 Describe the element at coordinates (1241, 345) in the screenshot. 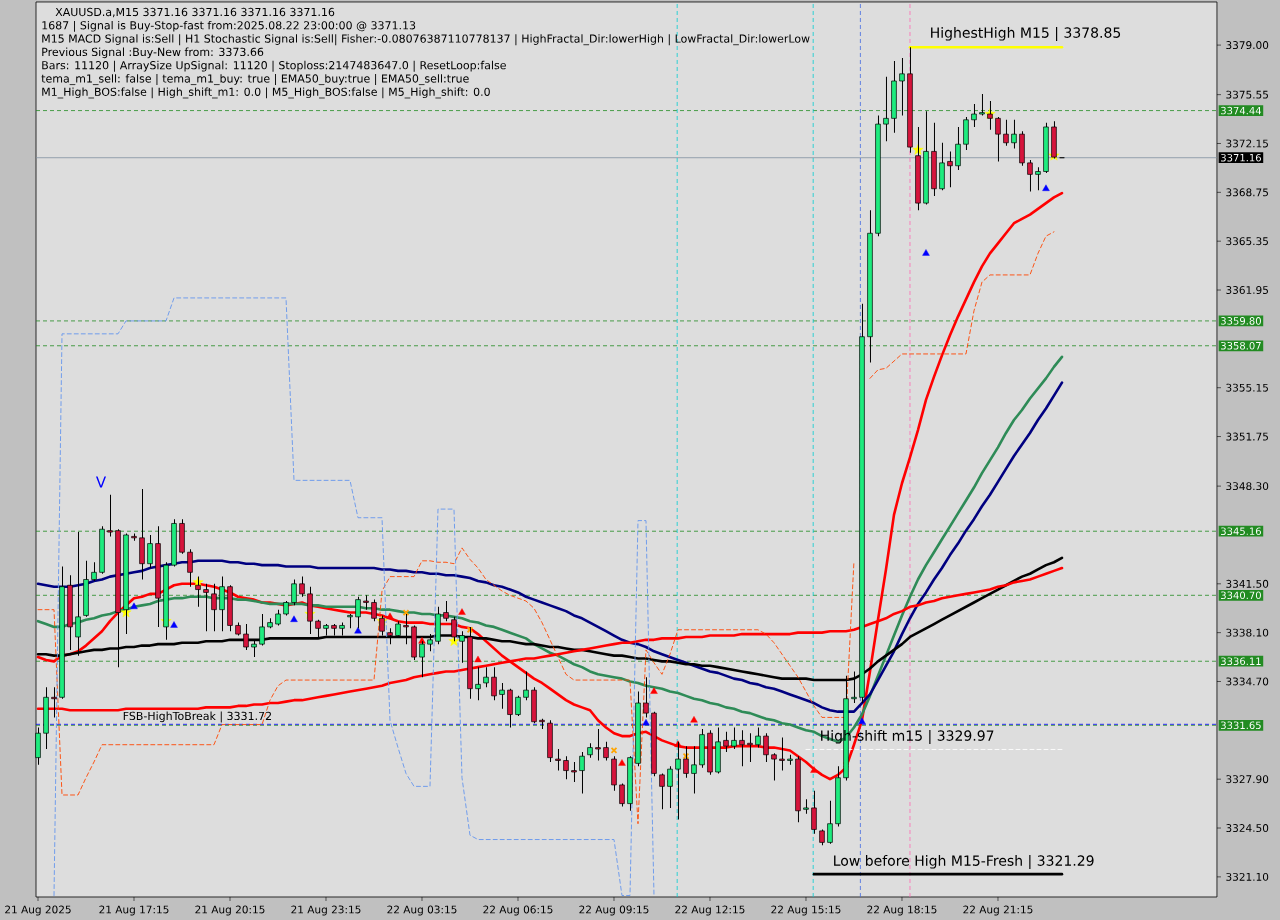

I see `ref-line-label: 3358.07` at that location.